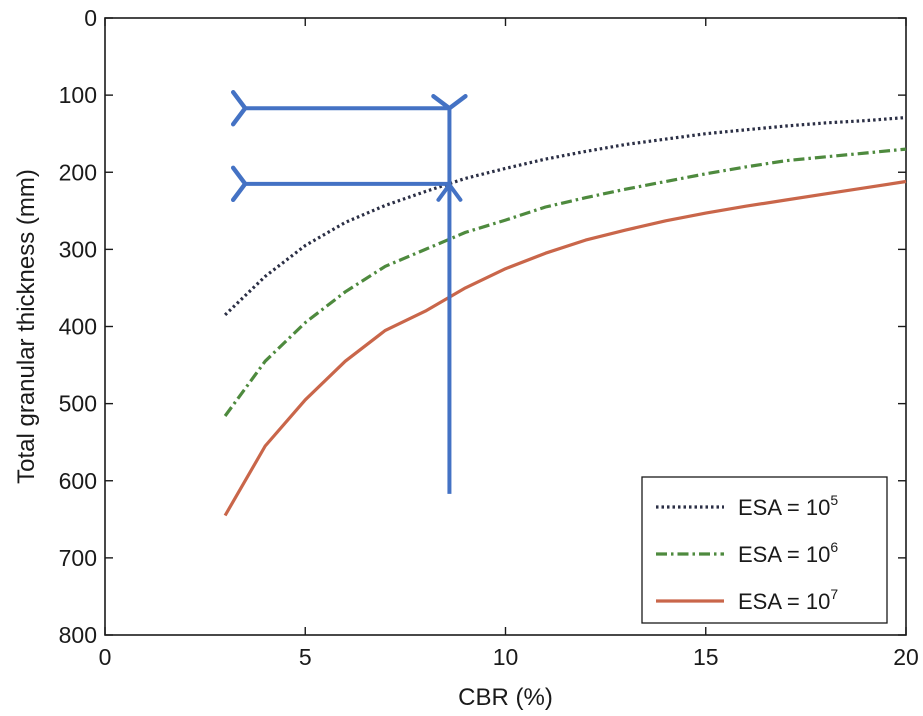 The height and width of the screenshot is (716, 923). Describe the element at coordinates (788, 506) in the screenshot. I see `legend-label-1: ESA = 105` at that location.